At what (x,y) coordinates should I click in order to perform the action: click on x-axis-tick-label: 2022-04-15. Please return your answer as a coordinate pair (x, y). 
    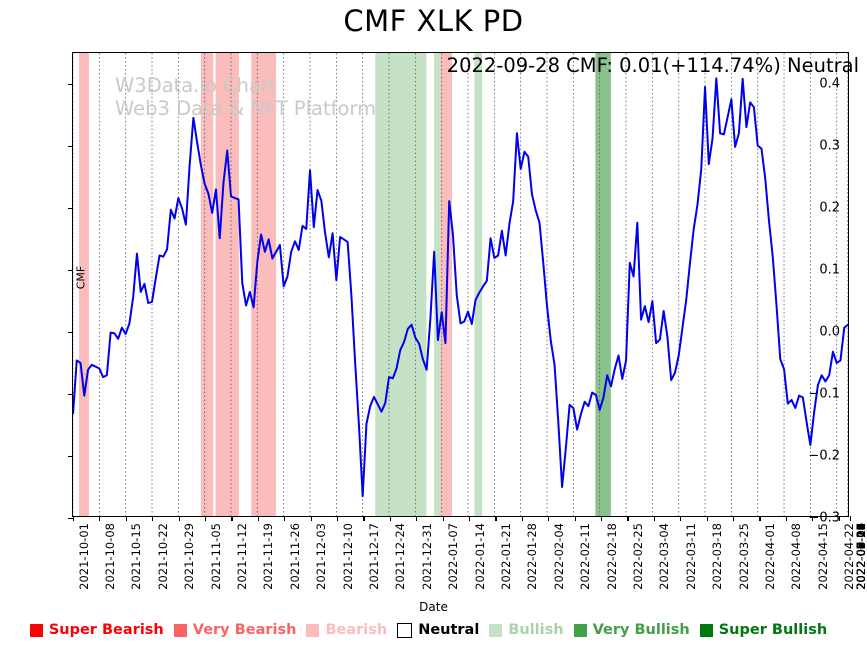
    Looking at the image, I should click on (822, 556).